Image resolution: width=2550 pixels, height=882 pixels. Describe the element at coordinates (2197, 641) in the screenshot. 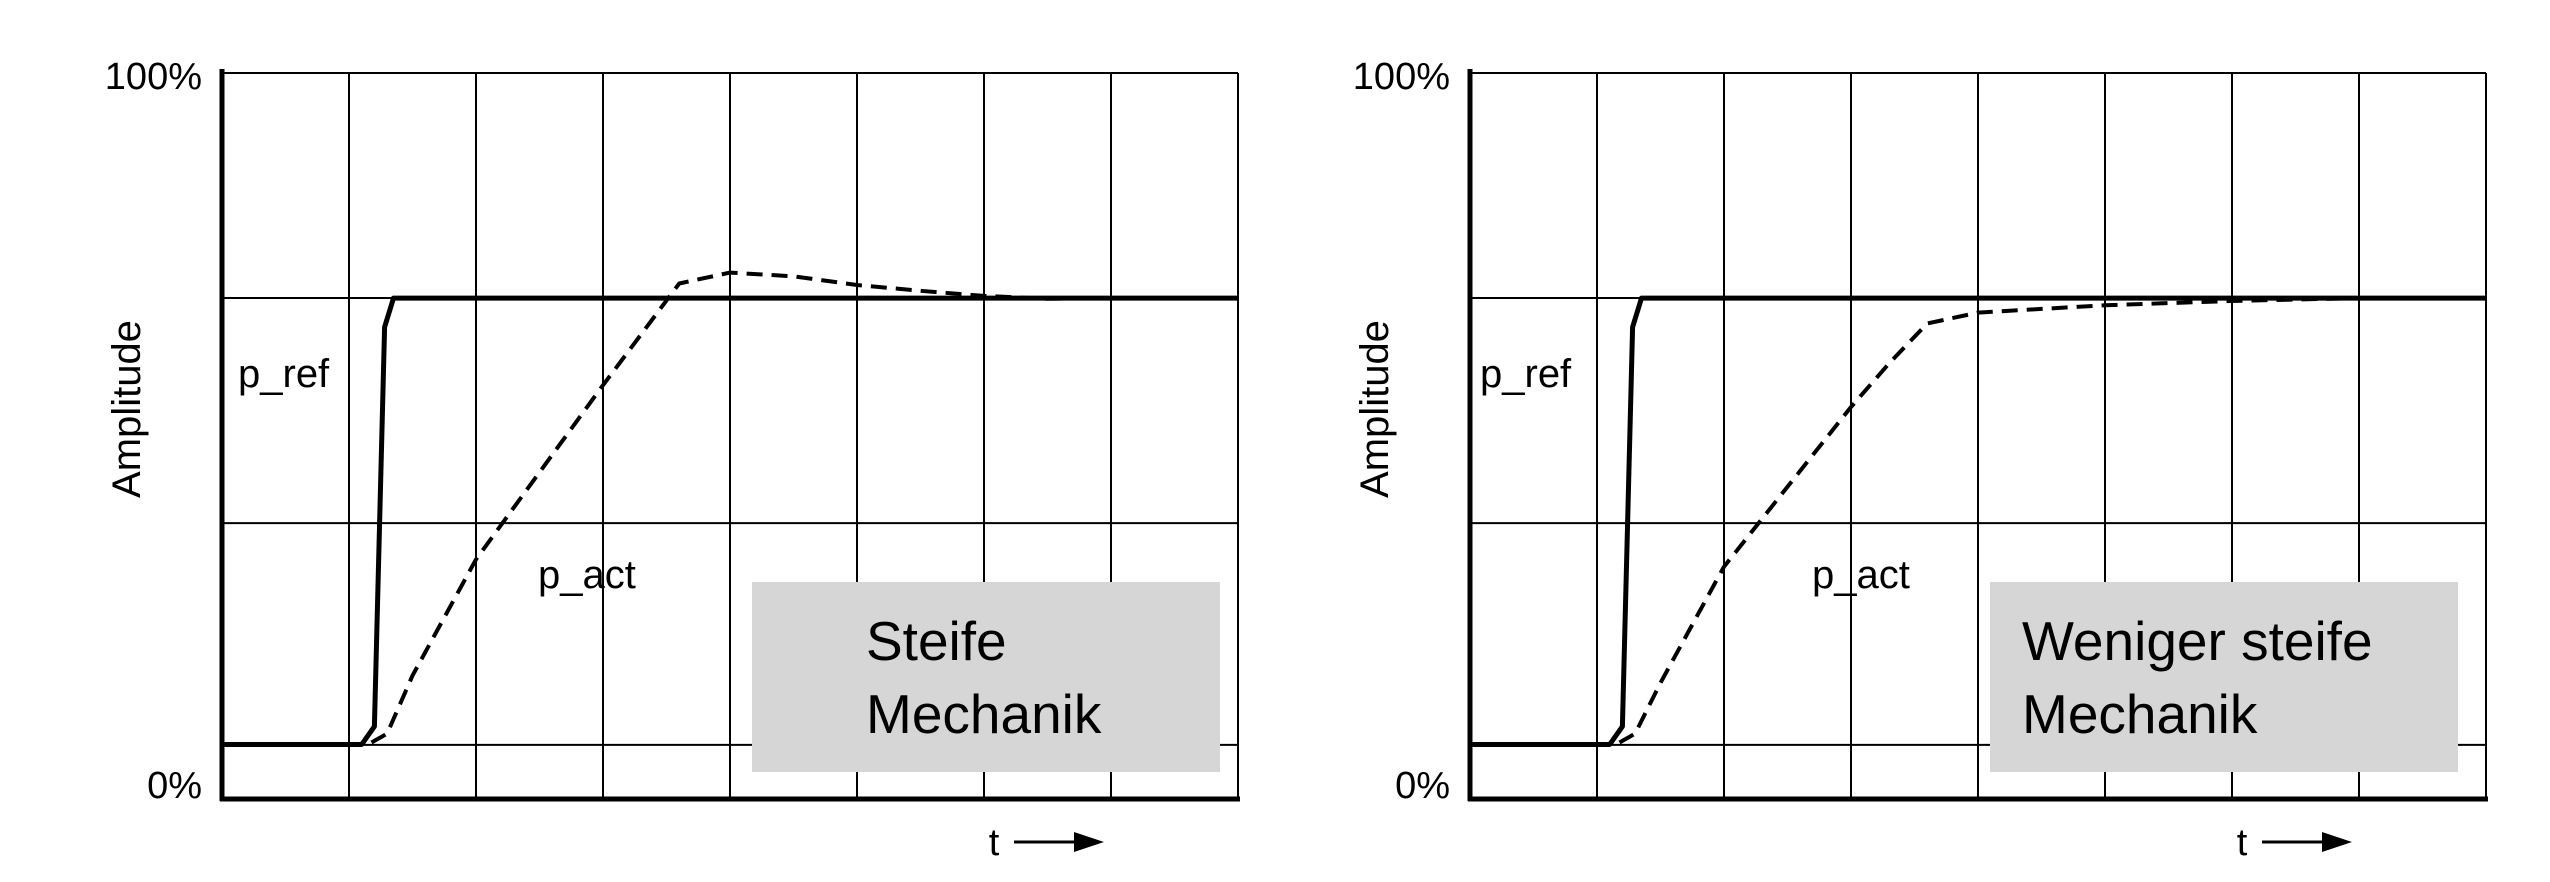

I see `annotation-text: Weniger steife` at that location.